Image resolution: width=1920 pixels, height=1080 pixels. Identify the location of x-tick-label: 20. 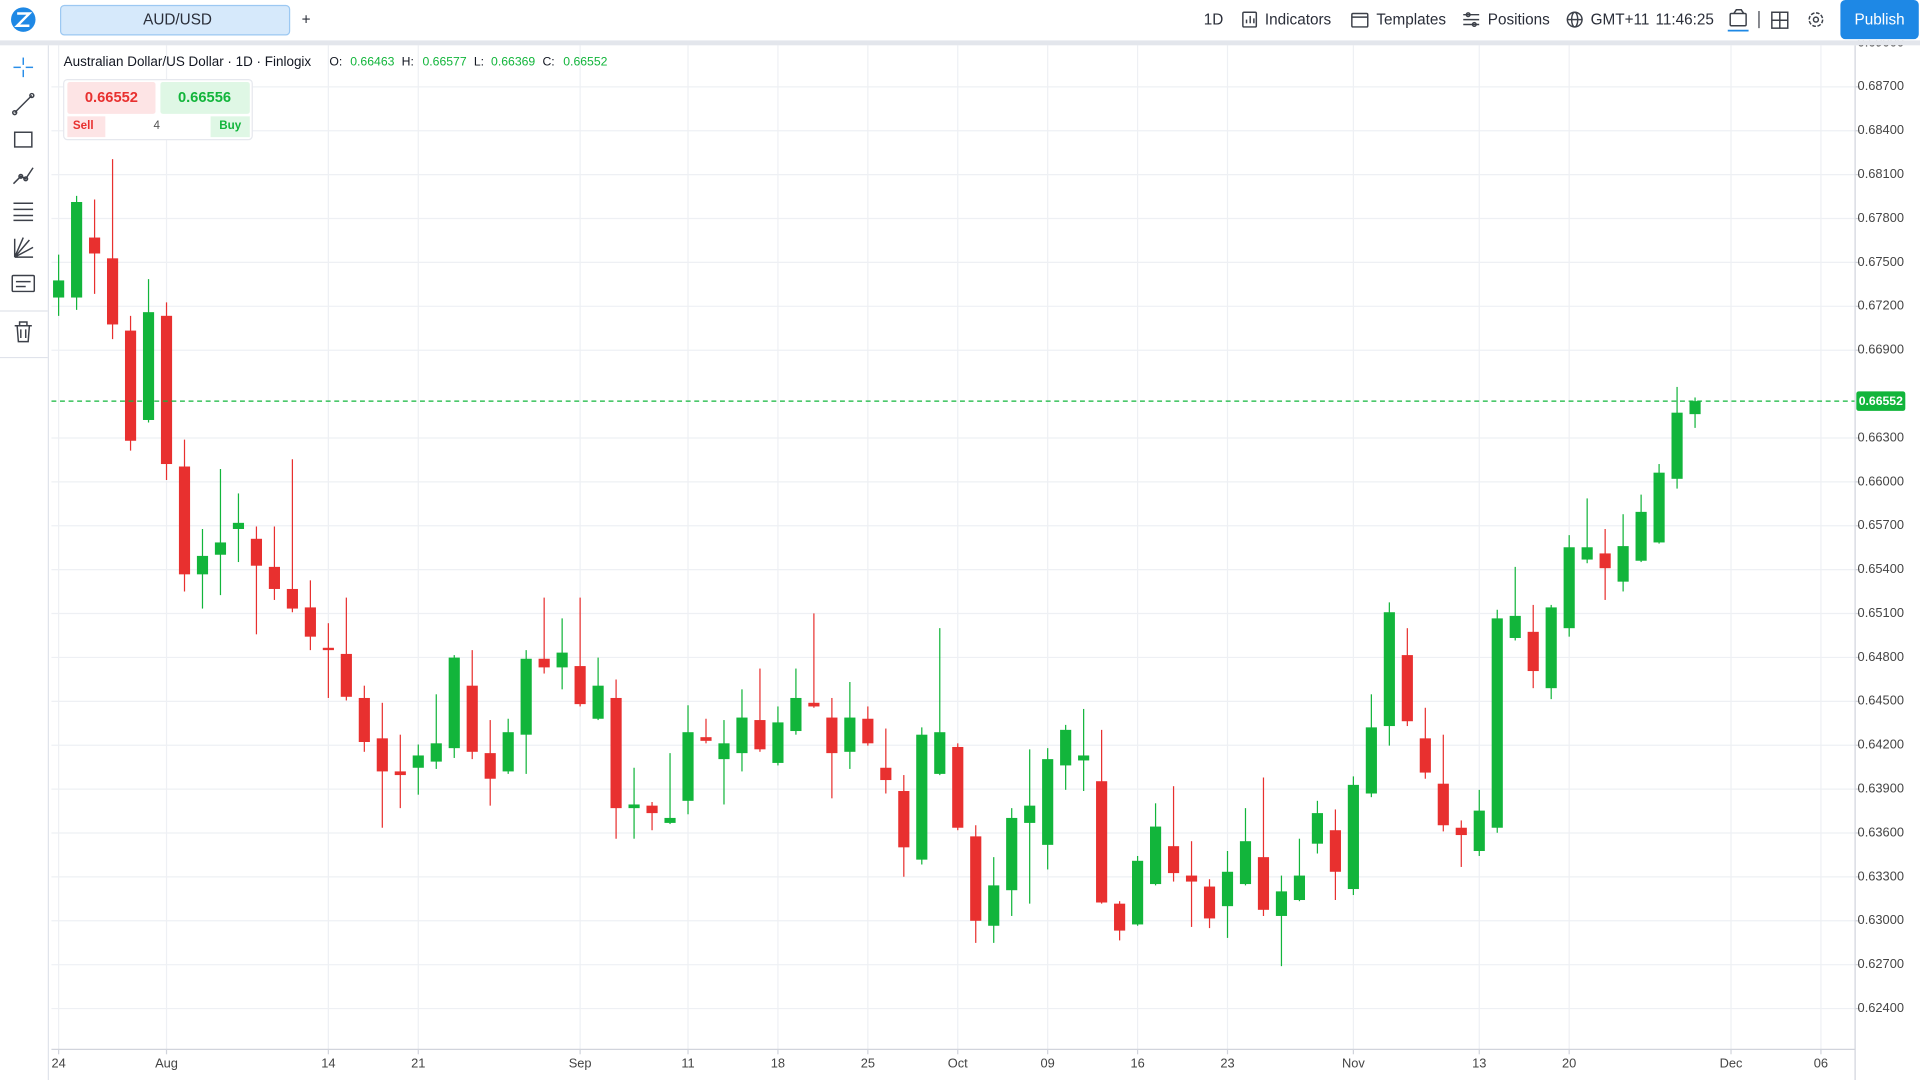
(1569, 1062).